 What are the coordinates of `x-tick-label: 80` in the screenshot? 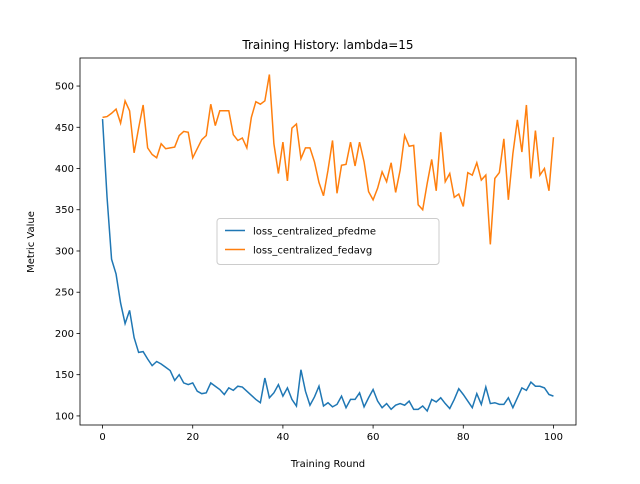 It's located at (463, 437).